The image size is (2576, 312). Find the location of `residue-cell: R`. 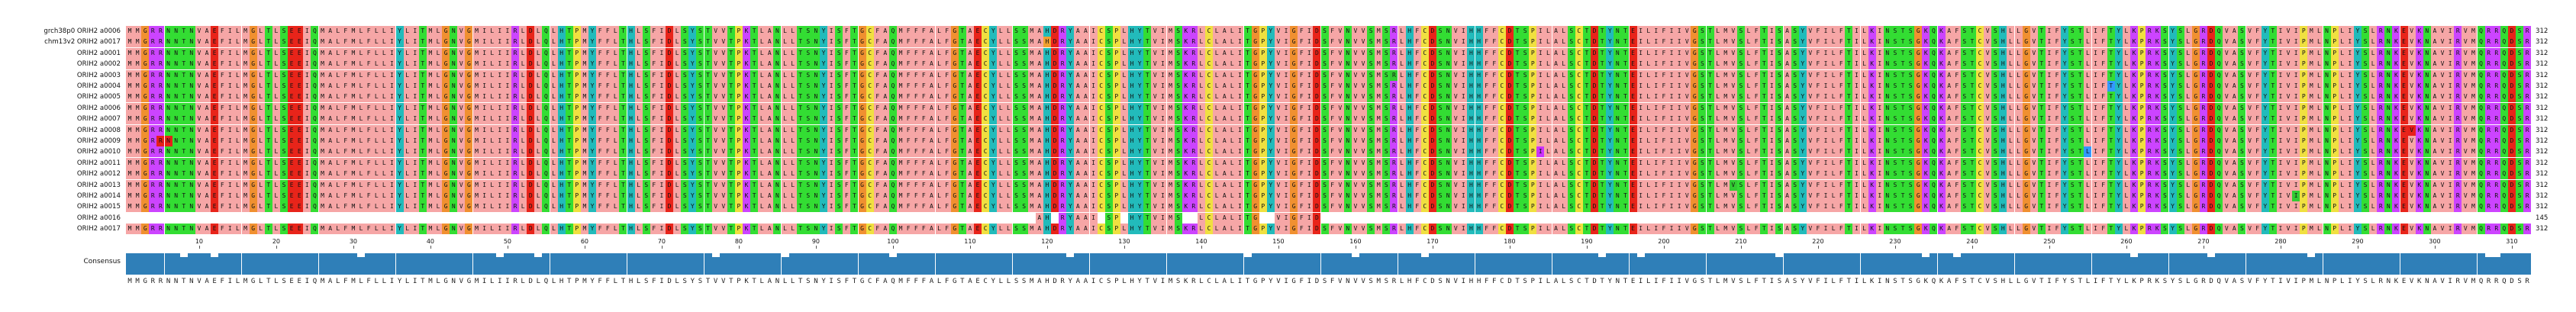

residue-cell: R is located at coordinates (1394, 196).